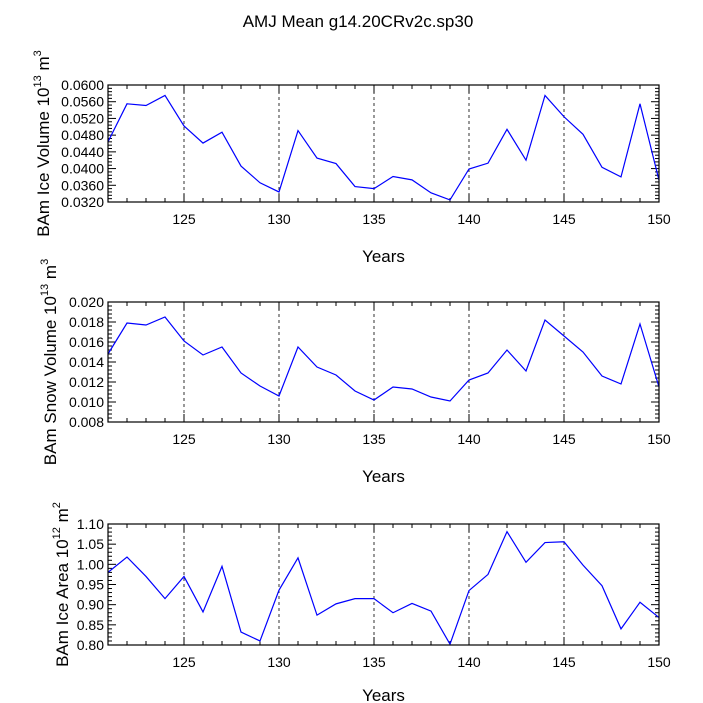  I want to click on figure-title: AMJ Mean g14.20CRv2c.sp30, so click(358, 21).